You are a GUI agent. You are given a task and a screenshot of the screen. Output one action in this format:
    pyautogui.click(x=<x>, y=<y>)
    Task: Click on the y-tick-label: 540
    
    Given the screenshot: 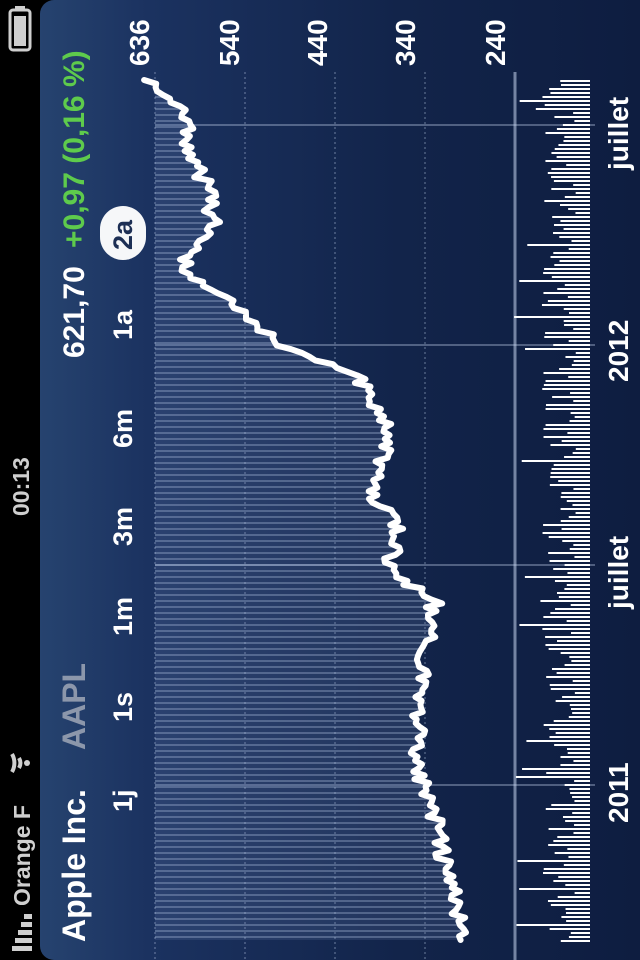 What is the action you would take?
    pyautogui.click(x=229, y=42)
    